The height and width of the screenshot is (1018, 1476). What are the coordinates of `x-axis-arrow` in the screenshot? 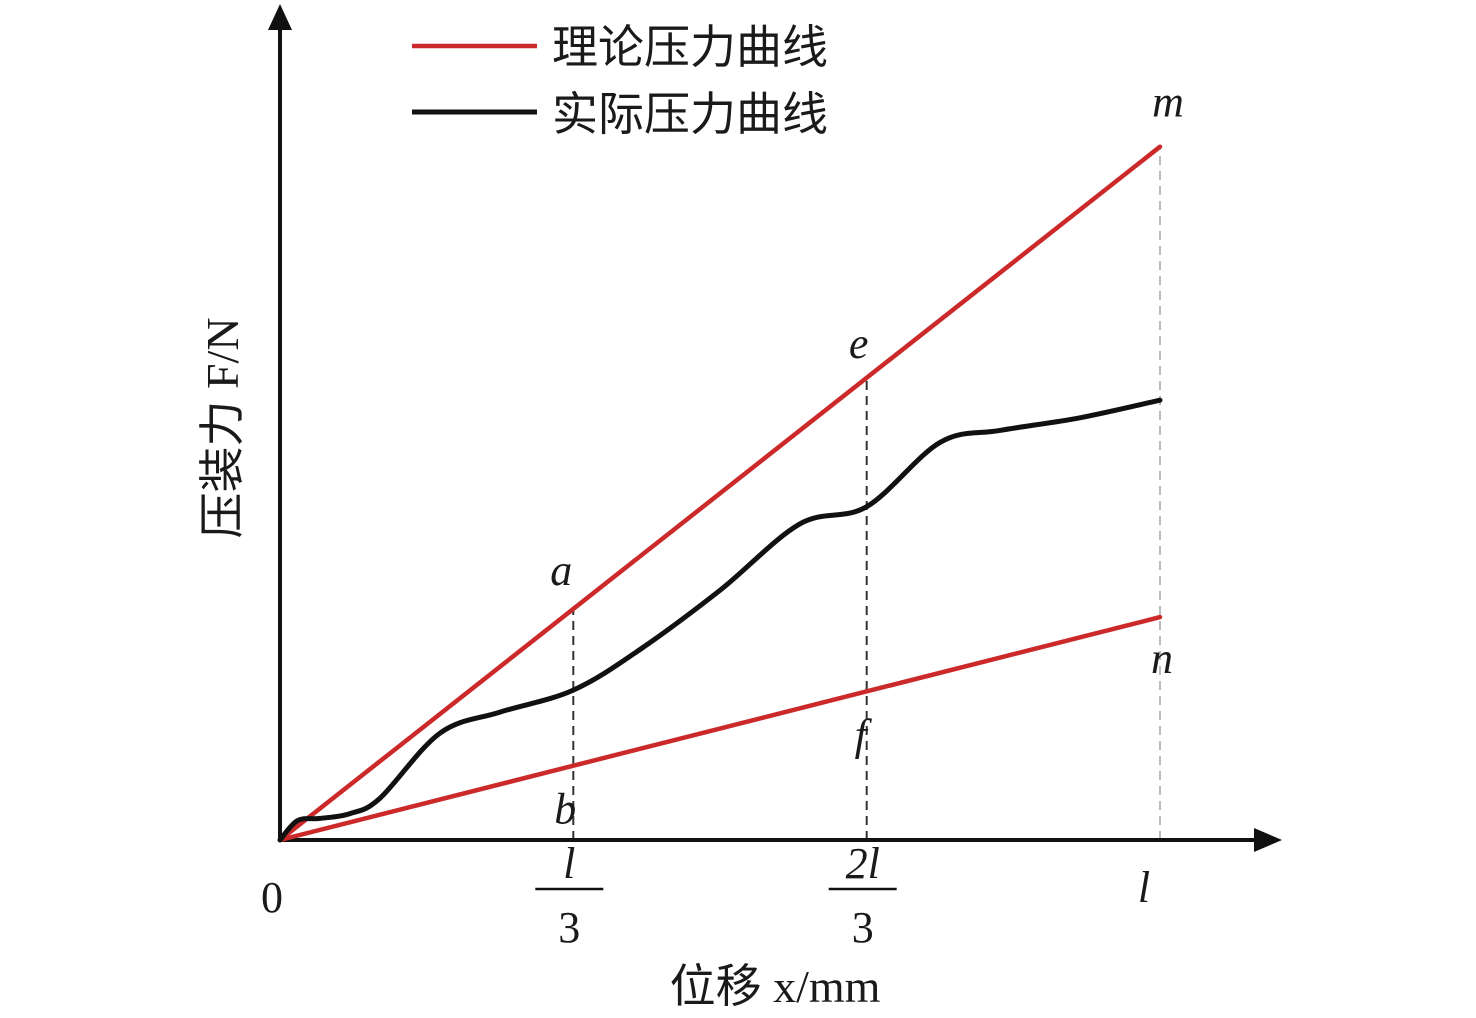 It's located at (1268, 840).